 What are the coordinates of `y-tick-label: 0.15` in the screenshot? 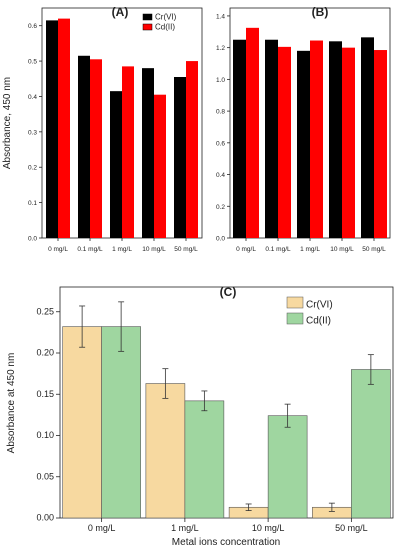 It's located at (45, 394).